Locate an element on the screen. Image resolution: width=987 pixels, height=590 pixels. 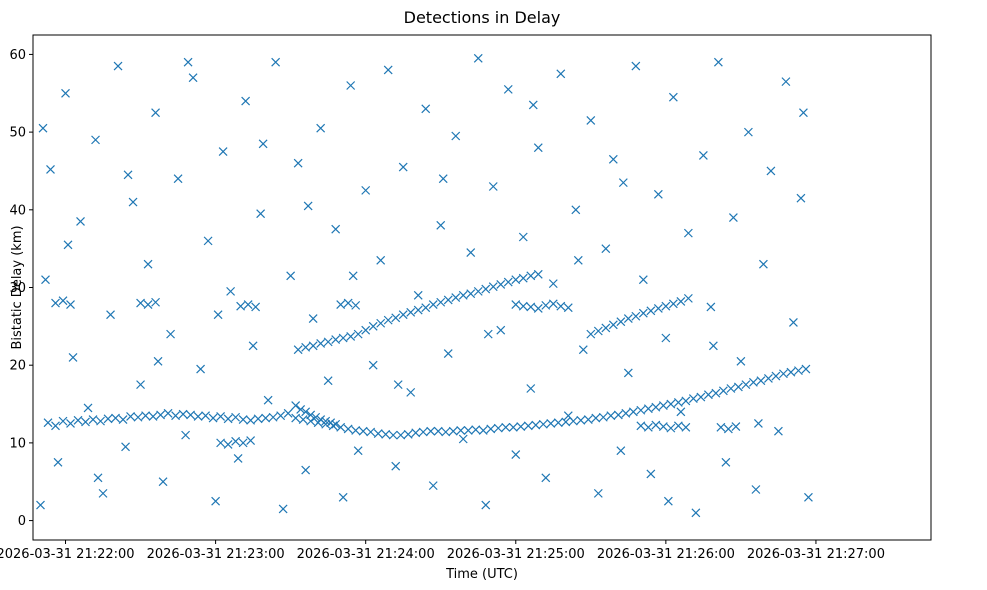
y-tick-label: 10 is located at coordinates (17, 443).